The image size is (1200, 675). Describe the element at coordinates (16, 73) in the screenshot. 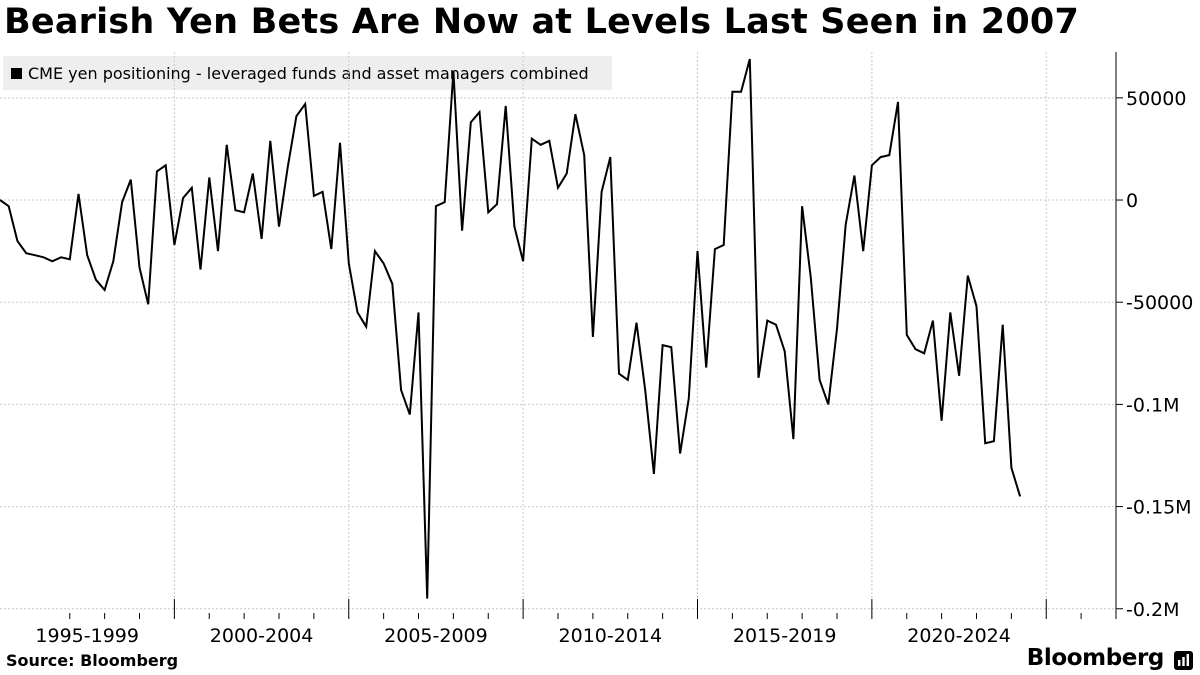

I see `legend-swatch` at that location.